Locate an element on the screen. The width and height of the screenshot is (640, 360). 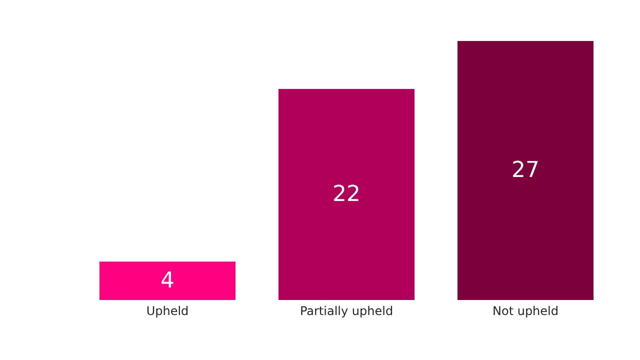
x-tick-label: Not upheld is located at coordinates (525, 311).